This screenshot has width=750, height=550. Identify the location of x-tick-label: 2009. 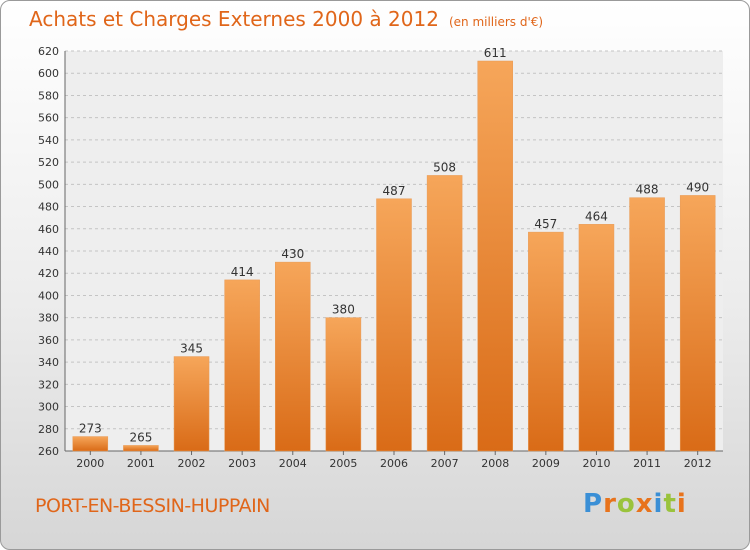
(546, 463).